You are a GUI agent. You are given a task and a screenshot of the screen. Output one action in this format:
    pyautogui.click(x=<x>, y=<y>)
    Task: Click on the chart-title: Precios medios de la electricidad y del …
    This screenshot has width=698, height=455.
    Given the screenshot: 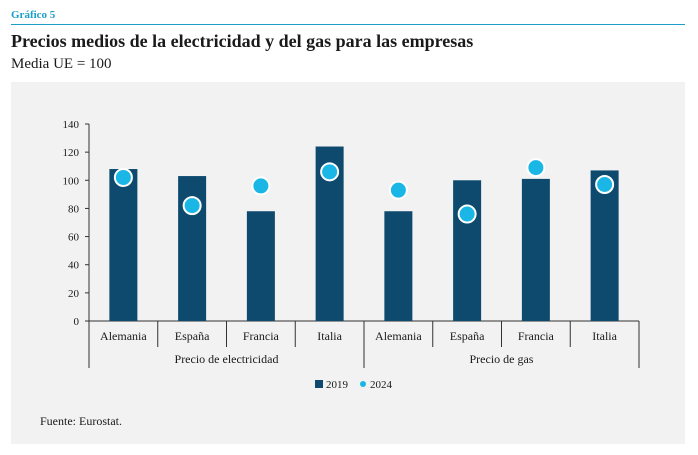 What is the action you would take?
    pyautogui.click(x=242, y=41)
    